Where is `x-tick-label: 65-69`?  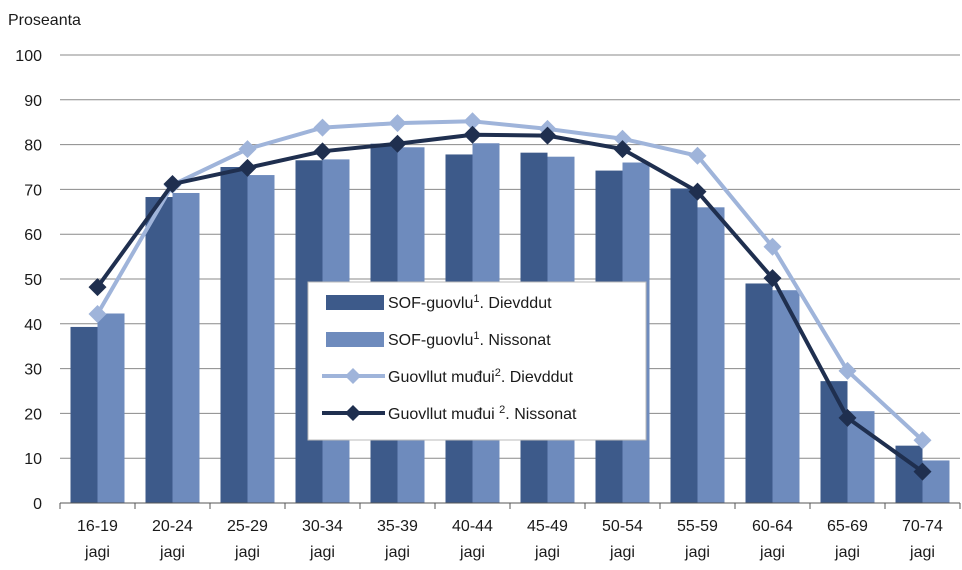 x-tick-label: 65-69 is located at coordinates (847, 526).